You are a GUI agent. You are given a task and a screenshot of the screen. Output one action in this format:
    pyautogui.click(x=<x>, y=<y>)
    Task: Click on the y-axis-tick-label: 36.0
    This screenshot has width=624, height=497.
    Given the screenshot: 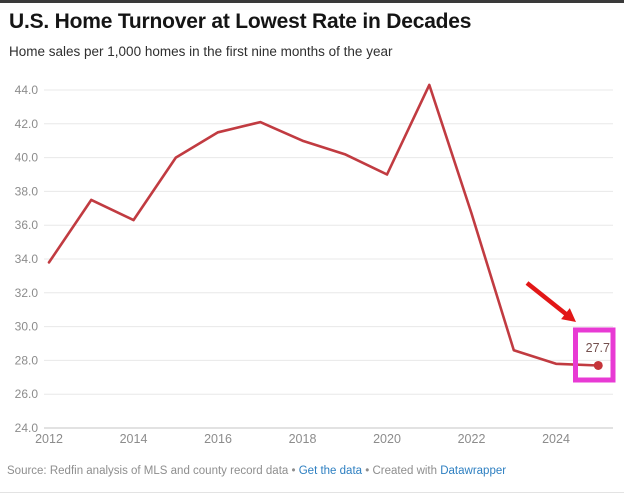 What is the action you would take?
    pyautogui.click(x=27, y=225)
    